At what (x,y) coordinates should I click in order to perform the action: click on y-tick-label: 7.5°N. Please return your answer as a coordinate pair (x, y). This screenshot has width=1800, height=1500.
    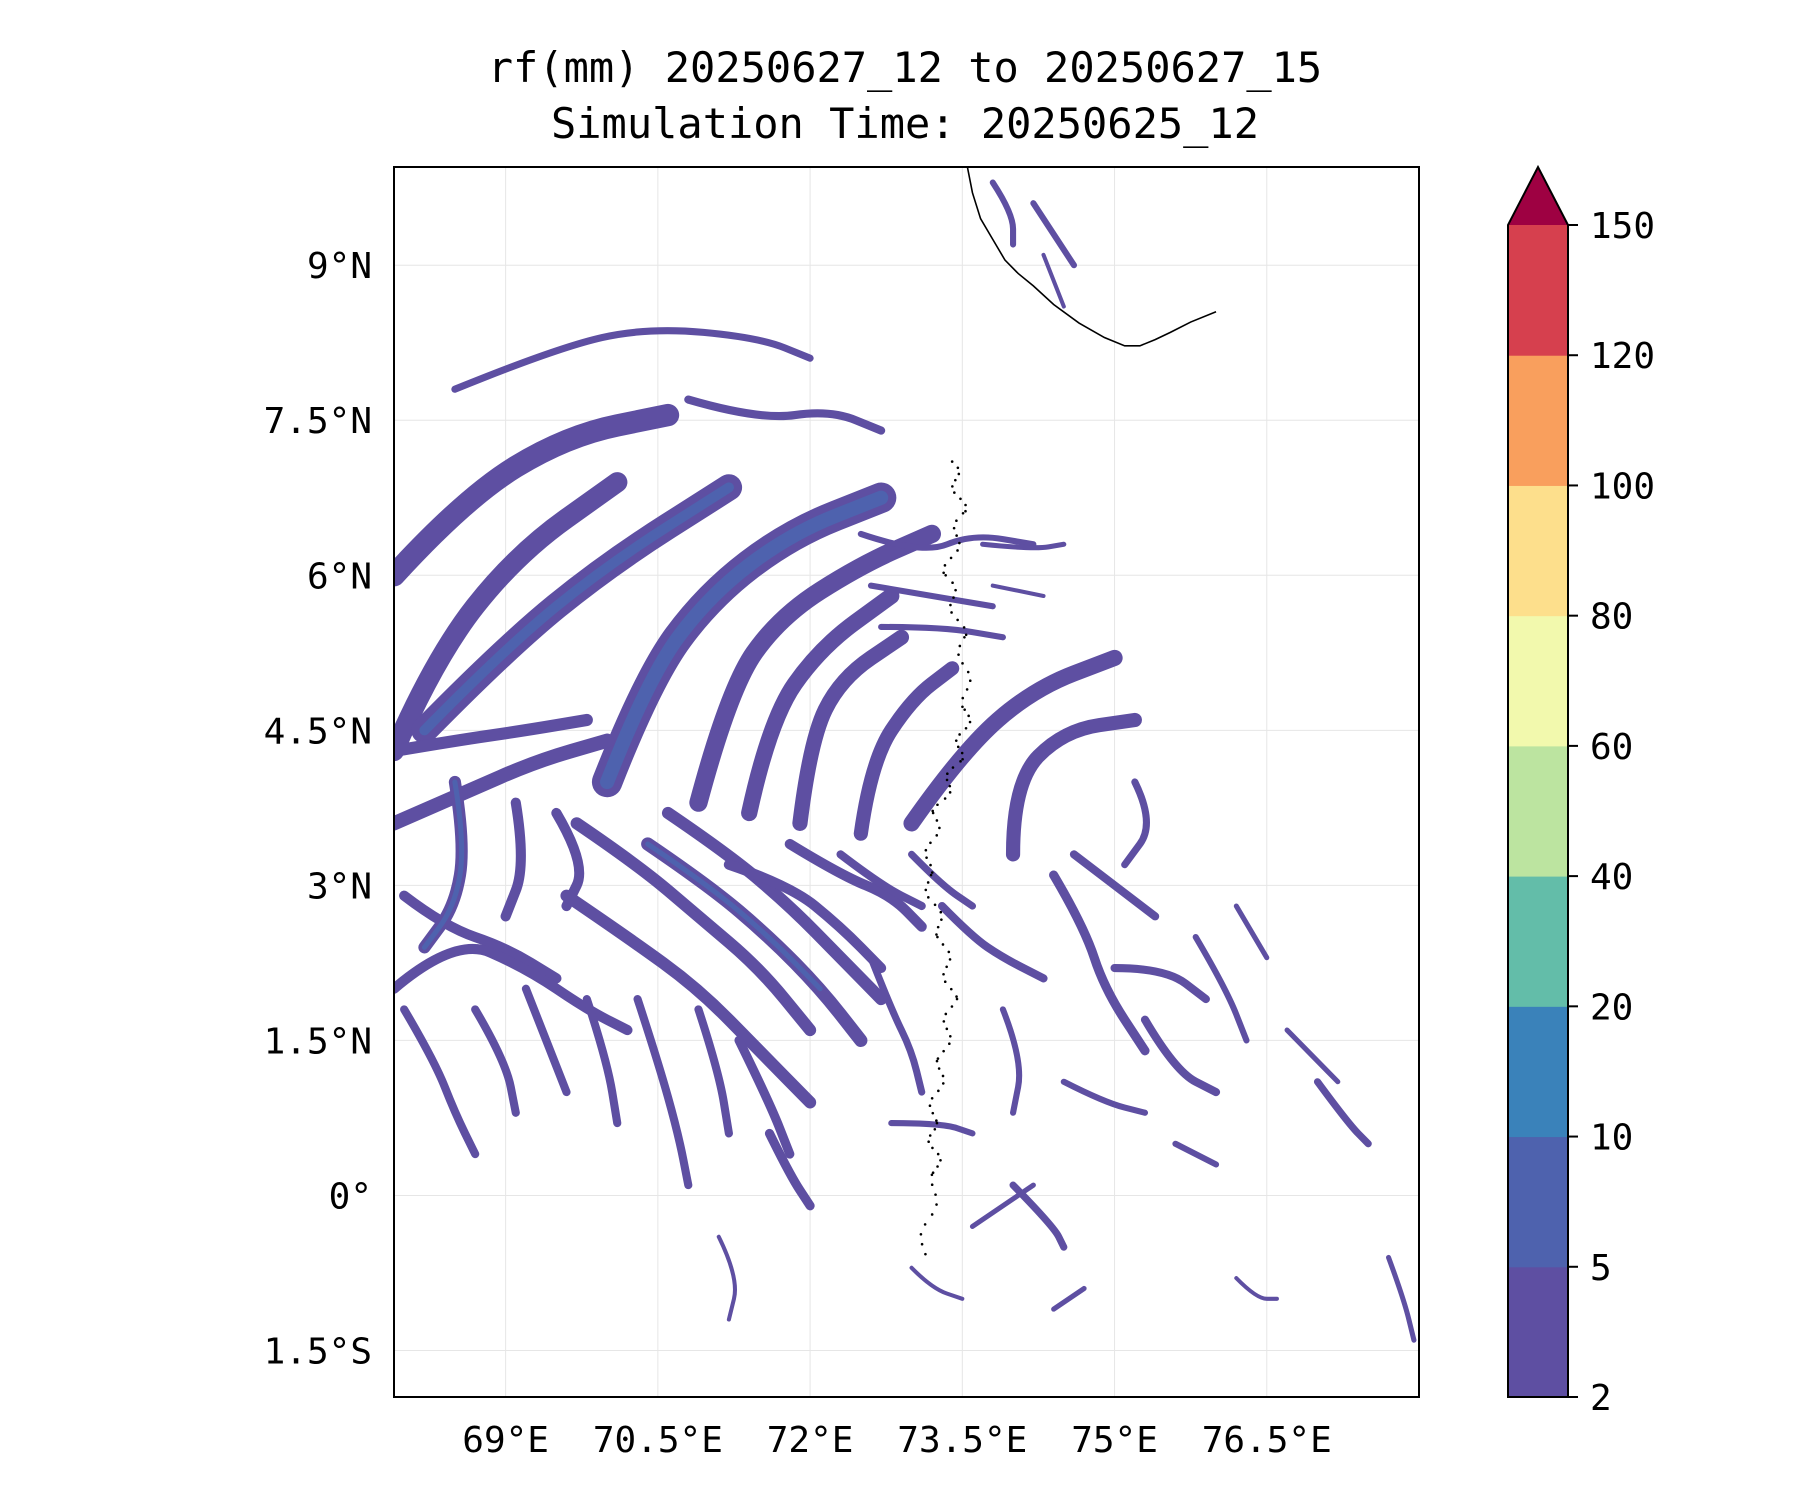
    Looking at the image, I should click on (318, 421).